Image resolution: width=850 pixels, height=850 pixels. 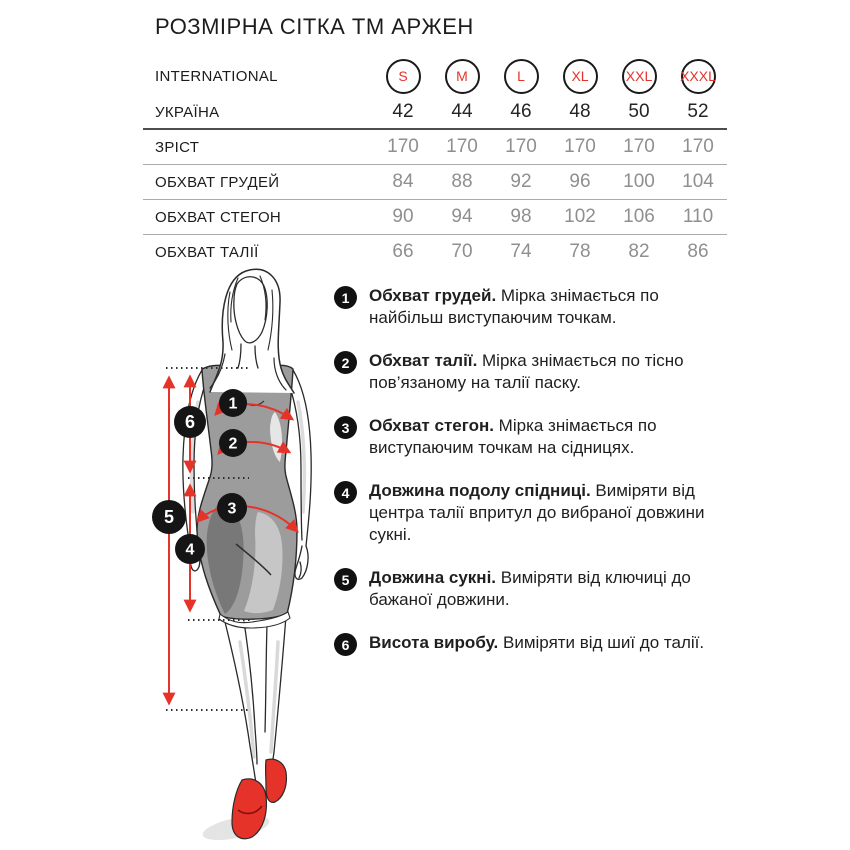 I want to click on size-value: 66, so click(x=403, y=251).